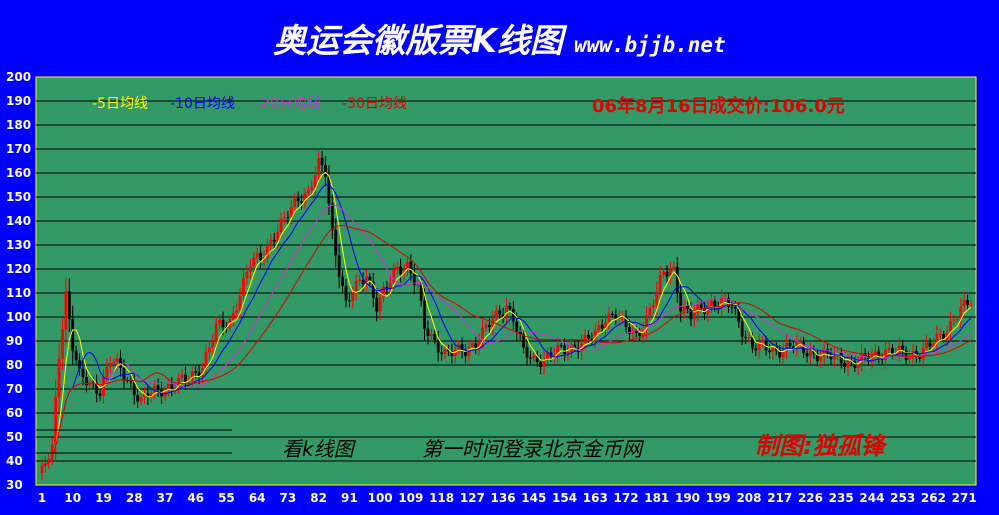 This screenshot has width=999, height=515. Describe the element at coordinates (933, 498) in the screenshot. I see `x-tick-label: 262` at that location.